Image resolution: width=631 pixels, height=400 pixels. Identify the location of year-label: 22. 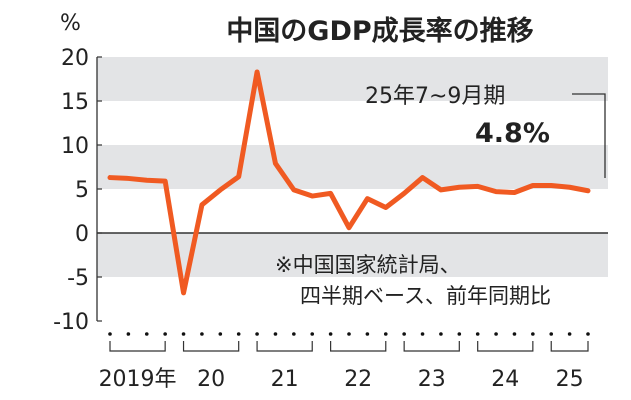
(358, 379).